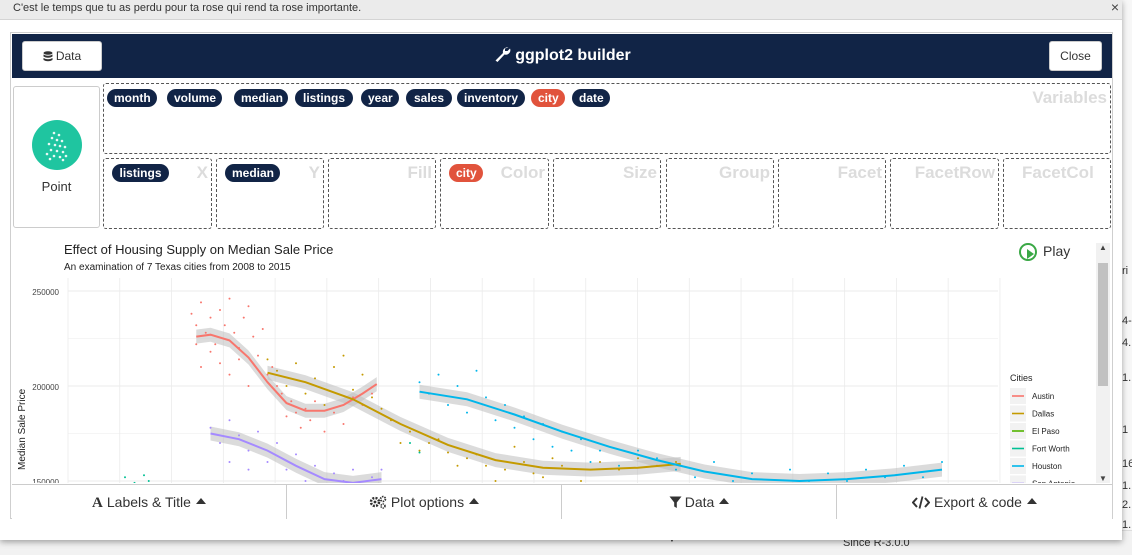 The image size is (1132, 555). What do you see at coordinates (202, 172) in the screenshot?
I see `dropzone-label: X` at bounding box center [202, 172].